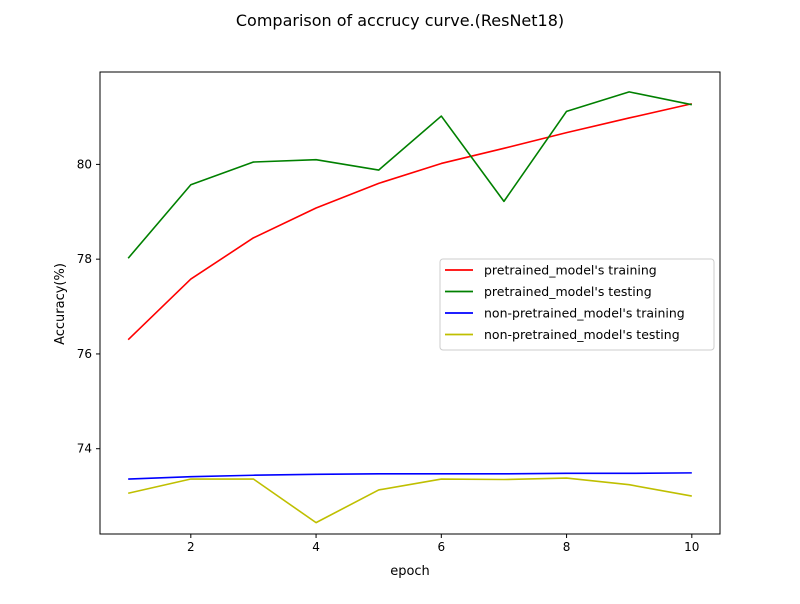 The width and height of the screenshot is (800, 604). I want to click on x-tick-label: 4, so click(316, 547).